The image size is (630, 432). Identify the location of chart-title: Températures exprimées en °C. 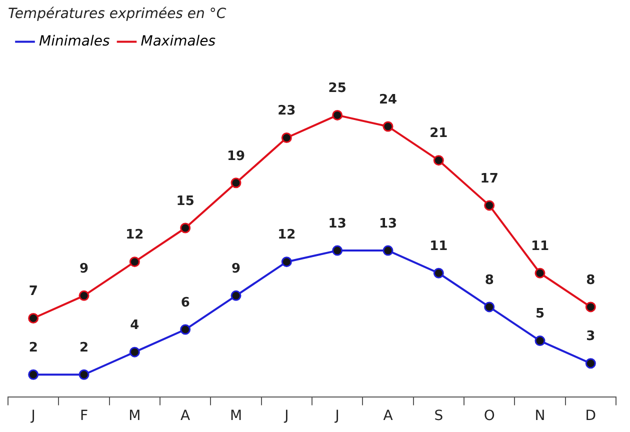
(117, 14).